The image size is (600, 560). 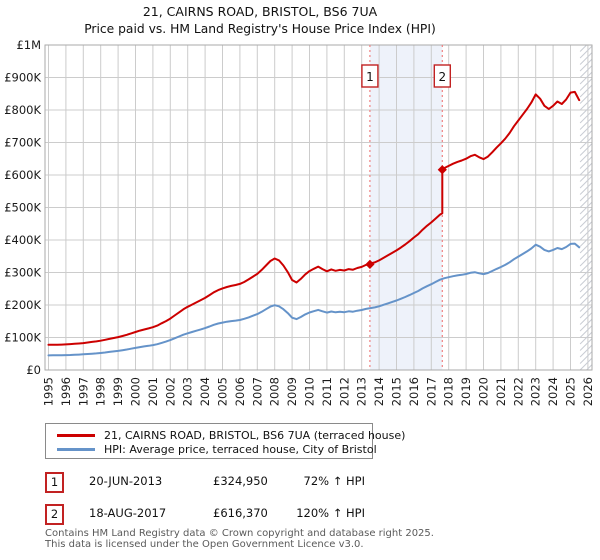 What do you see at coordinates (449, 391) in the screenshot?
I see `svg-text: 2018` at bounding box center [449, 391].